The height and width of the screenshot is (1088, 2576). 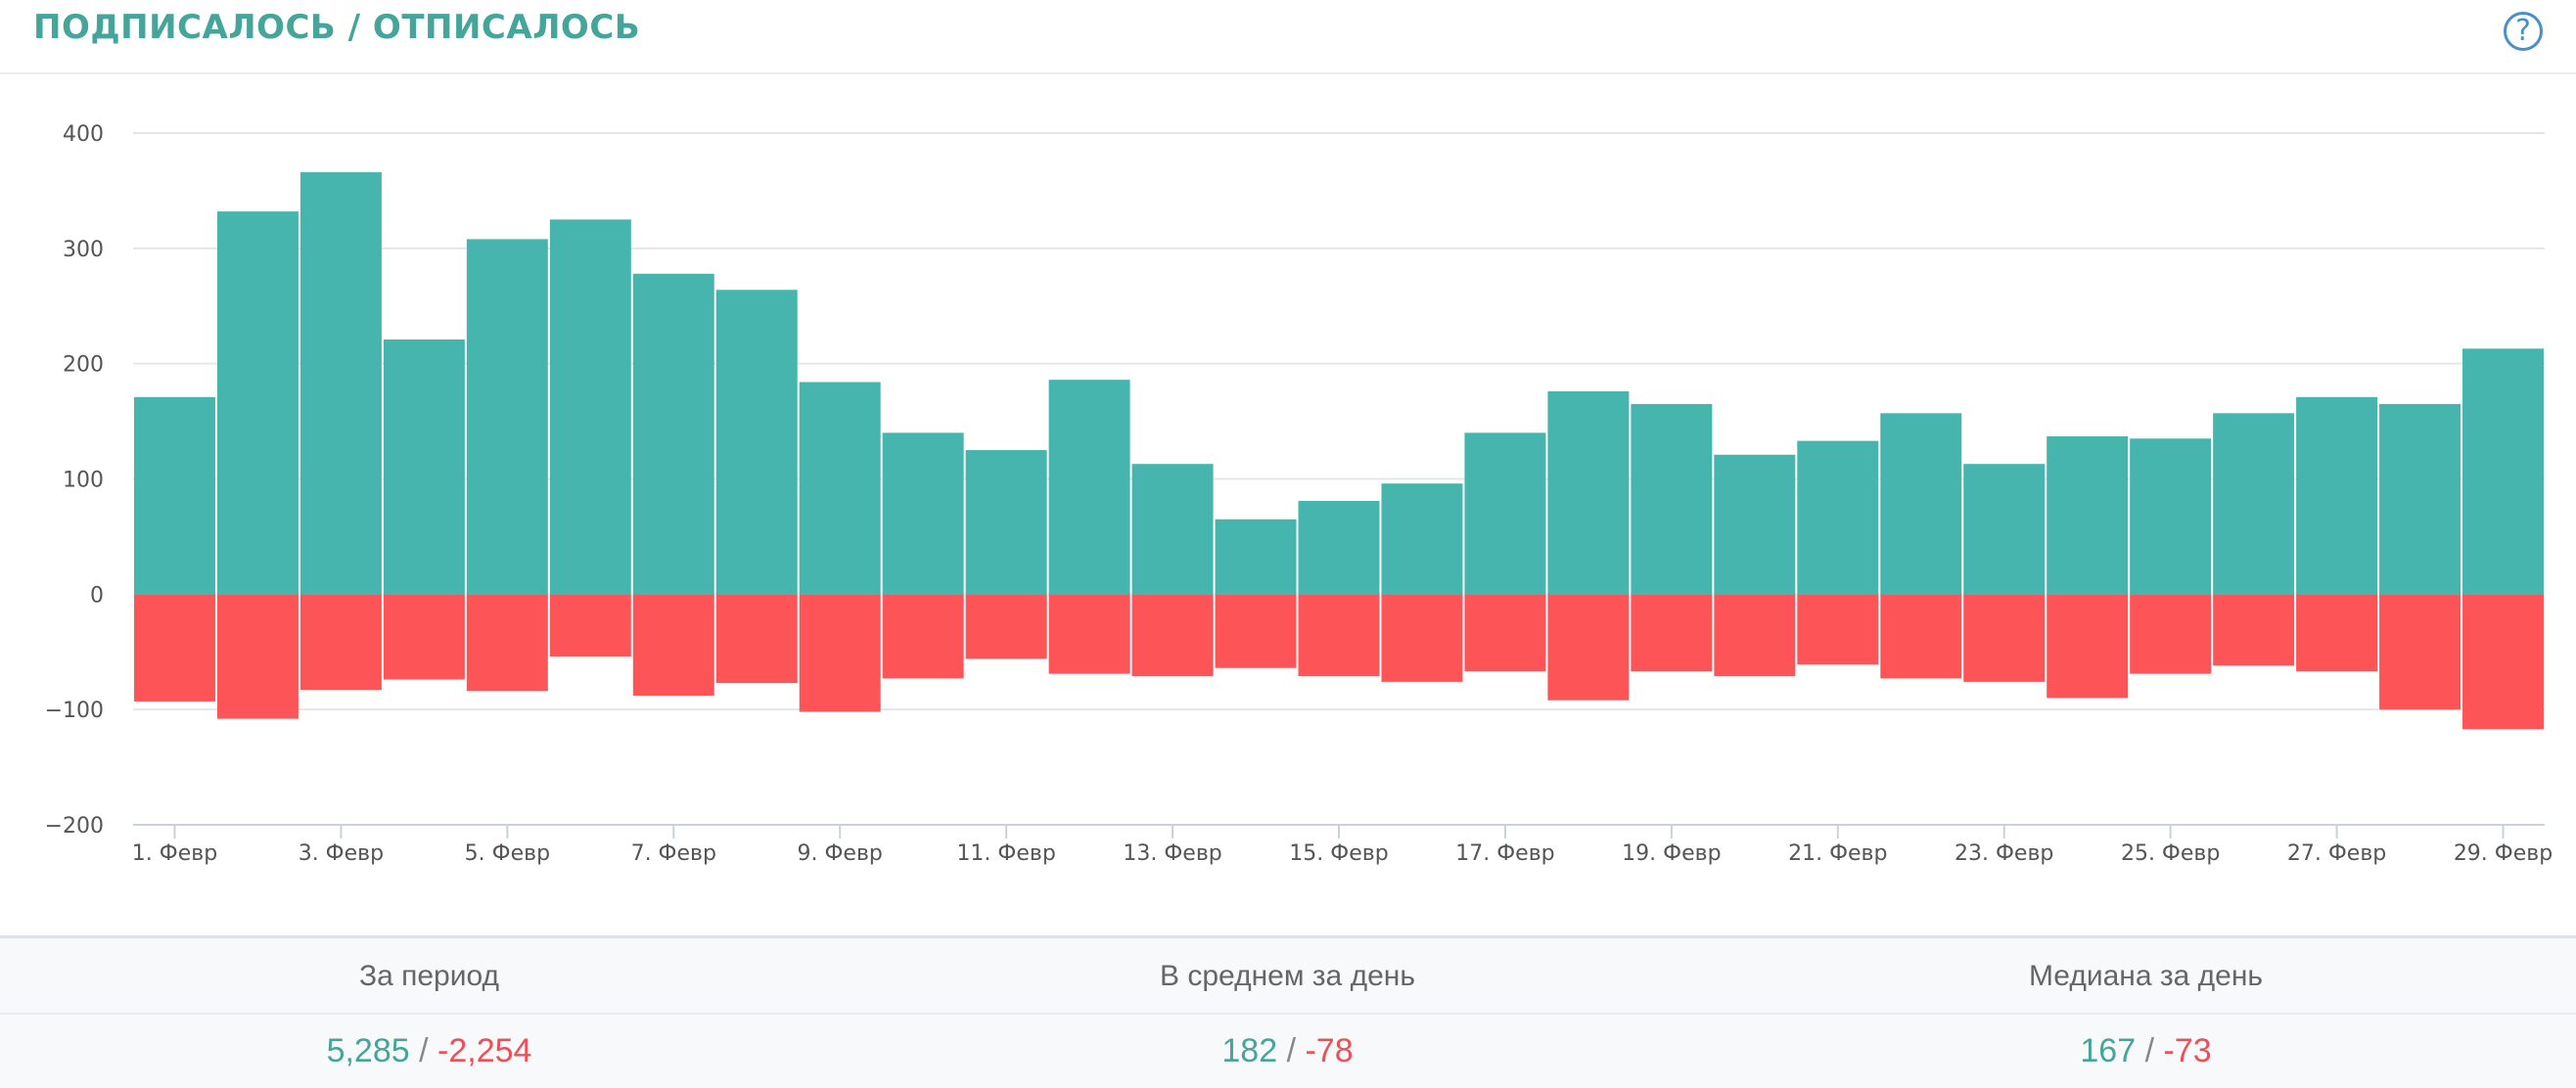 What do you see at coordinates (1339, 853) in the screenshot?
I see `x-tick-label: 15. Февр` at bounding box center [1339, 853].